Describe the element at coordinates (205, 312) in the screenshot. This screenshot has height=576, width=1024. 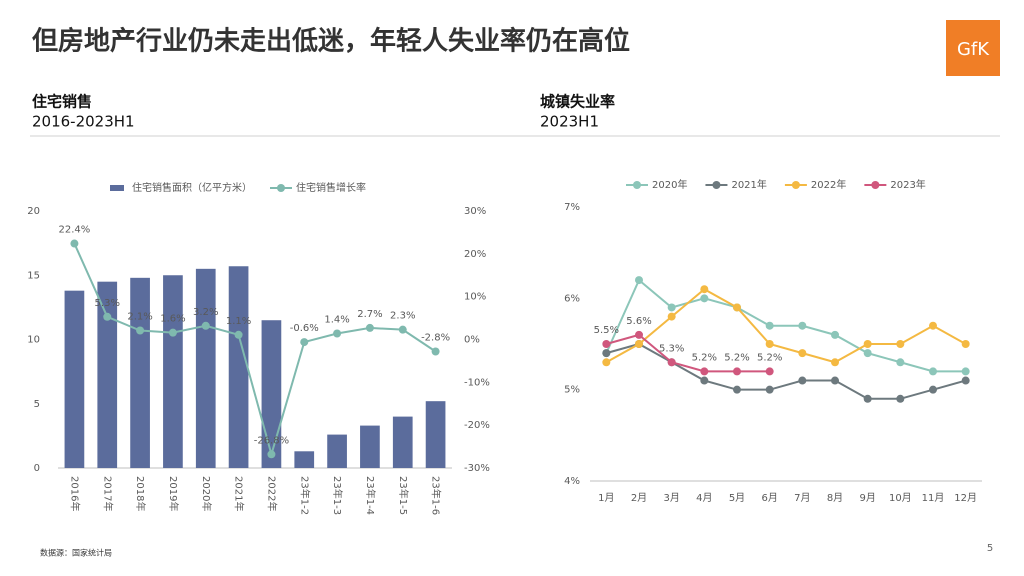
I see `data-label: 3.2%` at that location.